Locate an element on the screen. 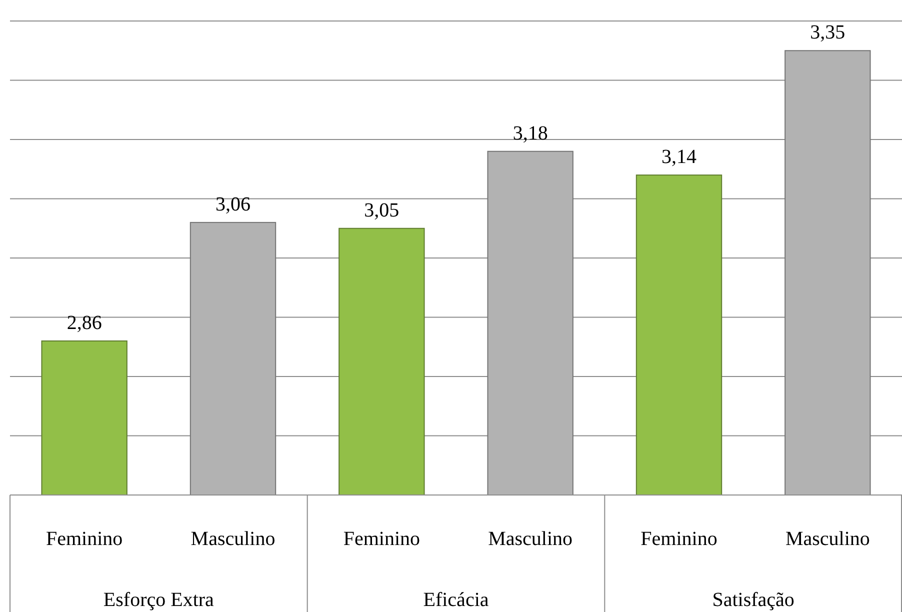 The width and height of the screenshot is (902, 612). series-label: Masculino is located at coordinates (233, 539).